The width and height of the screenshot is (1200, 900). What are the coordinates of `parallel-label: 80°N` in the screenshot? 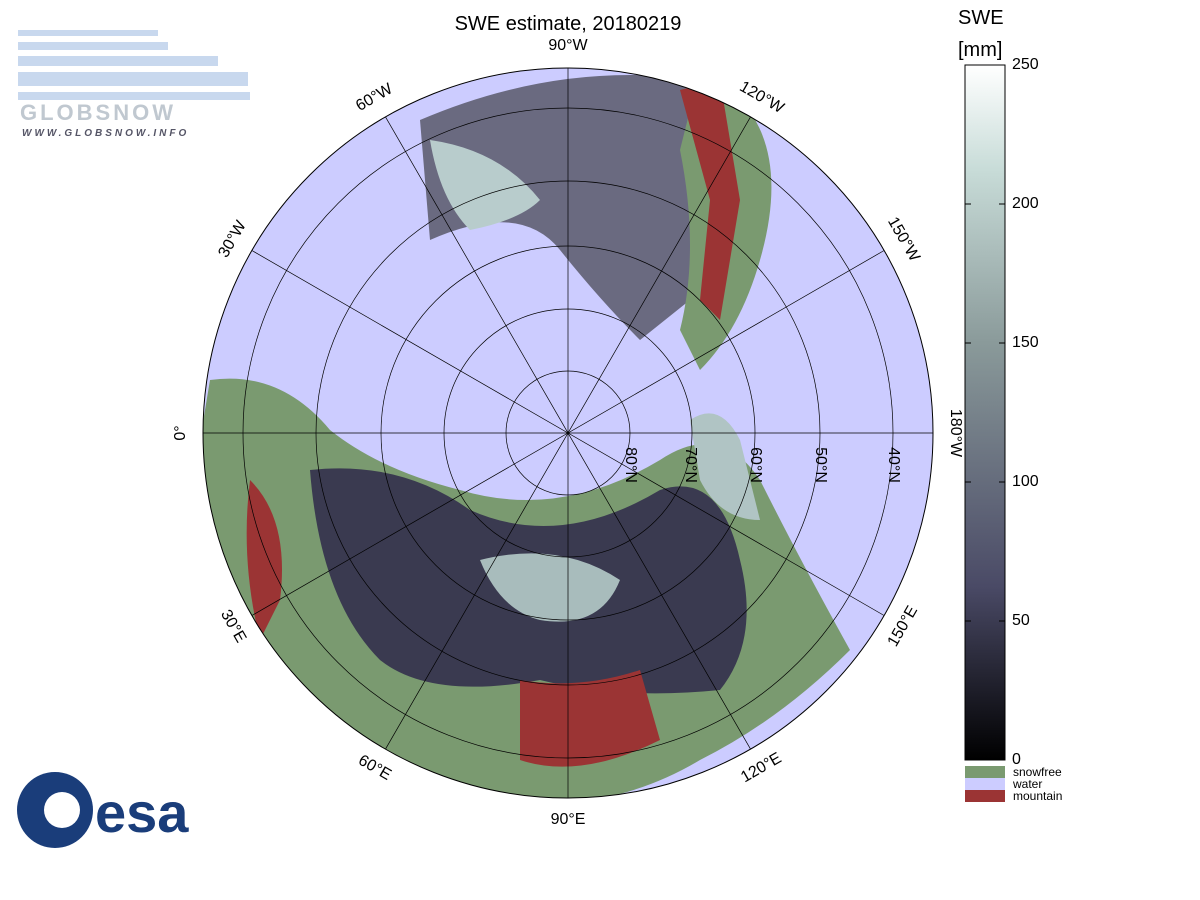 It's located at (630, 465).